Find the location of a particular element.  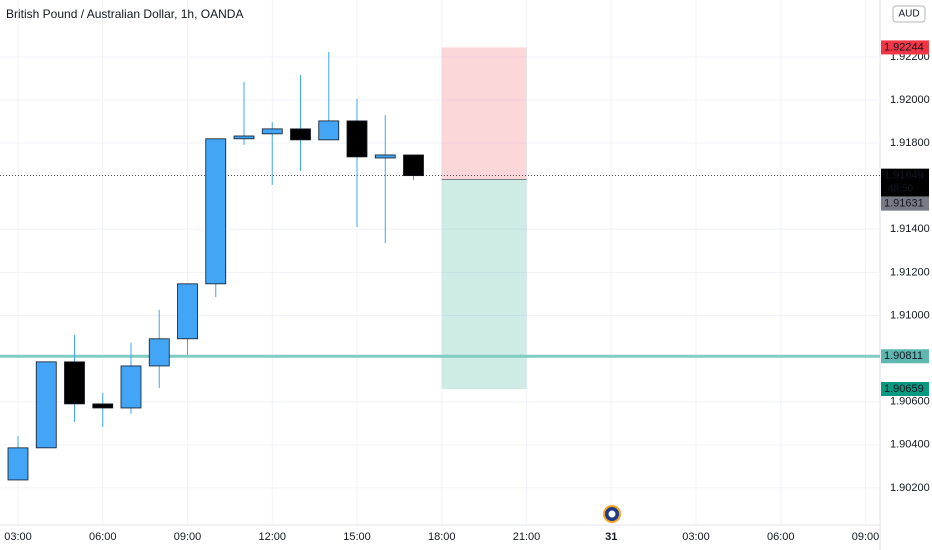

x-tick-label: 21:00 is located at coordinates (527, 537).